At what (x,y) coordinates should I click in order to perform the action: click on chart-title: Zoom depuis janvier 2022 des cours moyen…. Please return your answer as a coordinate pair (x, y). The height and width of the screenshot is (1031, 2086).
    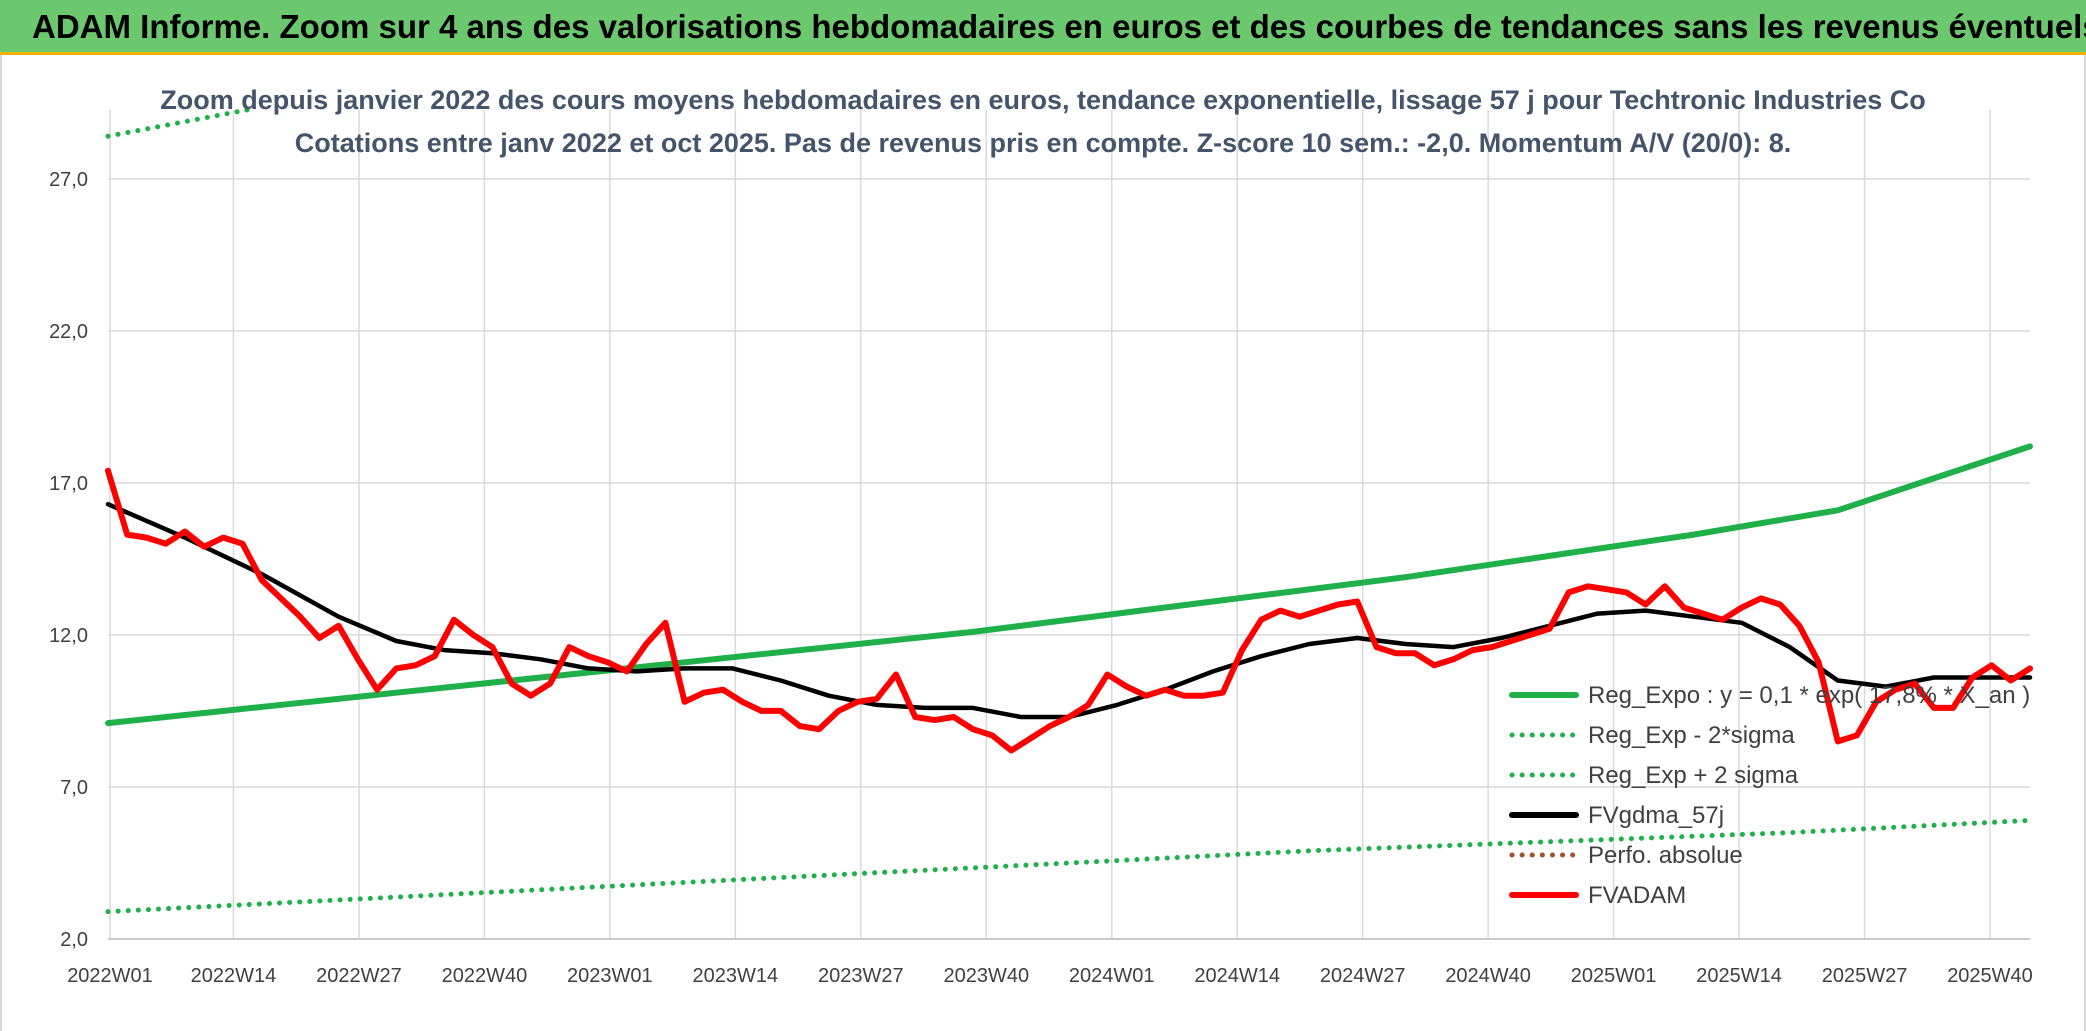
    Looking at the image, I should click on (1043, 100).